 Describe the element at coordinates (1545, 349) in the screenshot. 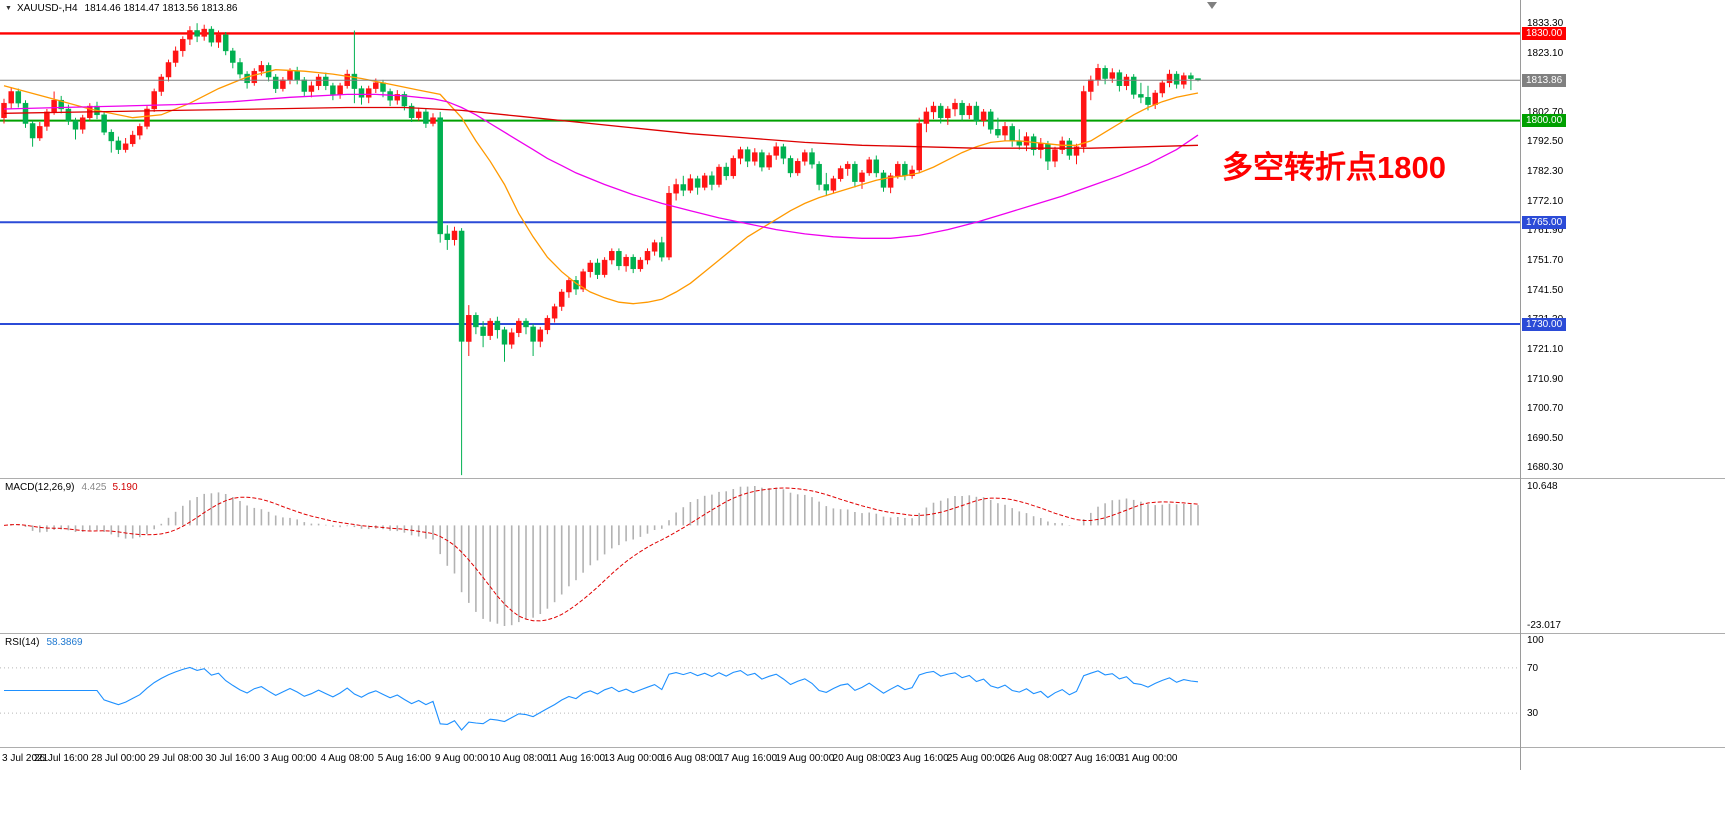

I see `price-axis-label: 1721.10` at that location.